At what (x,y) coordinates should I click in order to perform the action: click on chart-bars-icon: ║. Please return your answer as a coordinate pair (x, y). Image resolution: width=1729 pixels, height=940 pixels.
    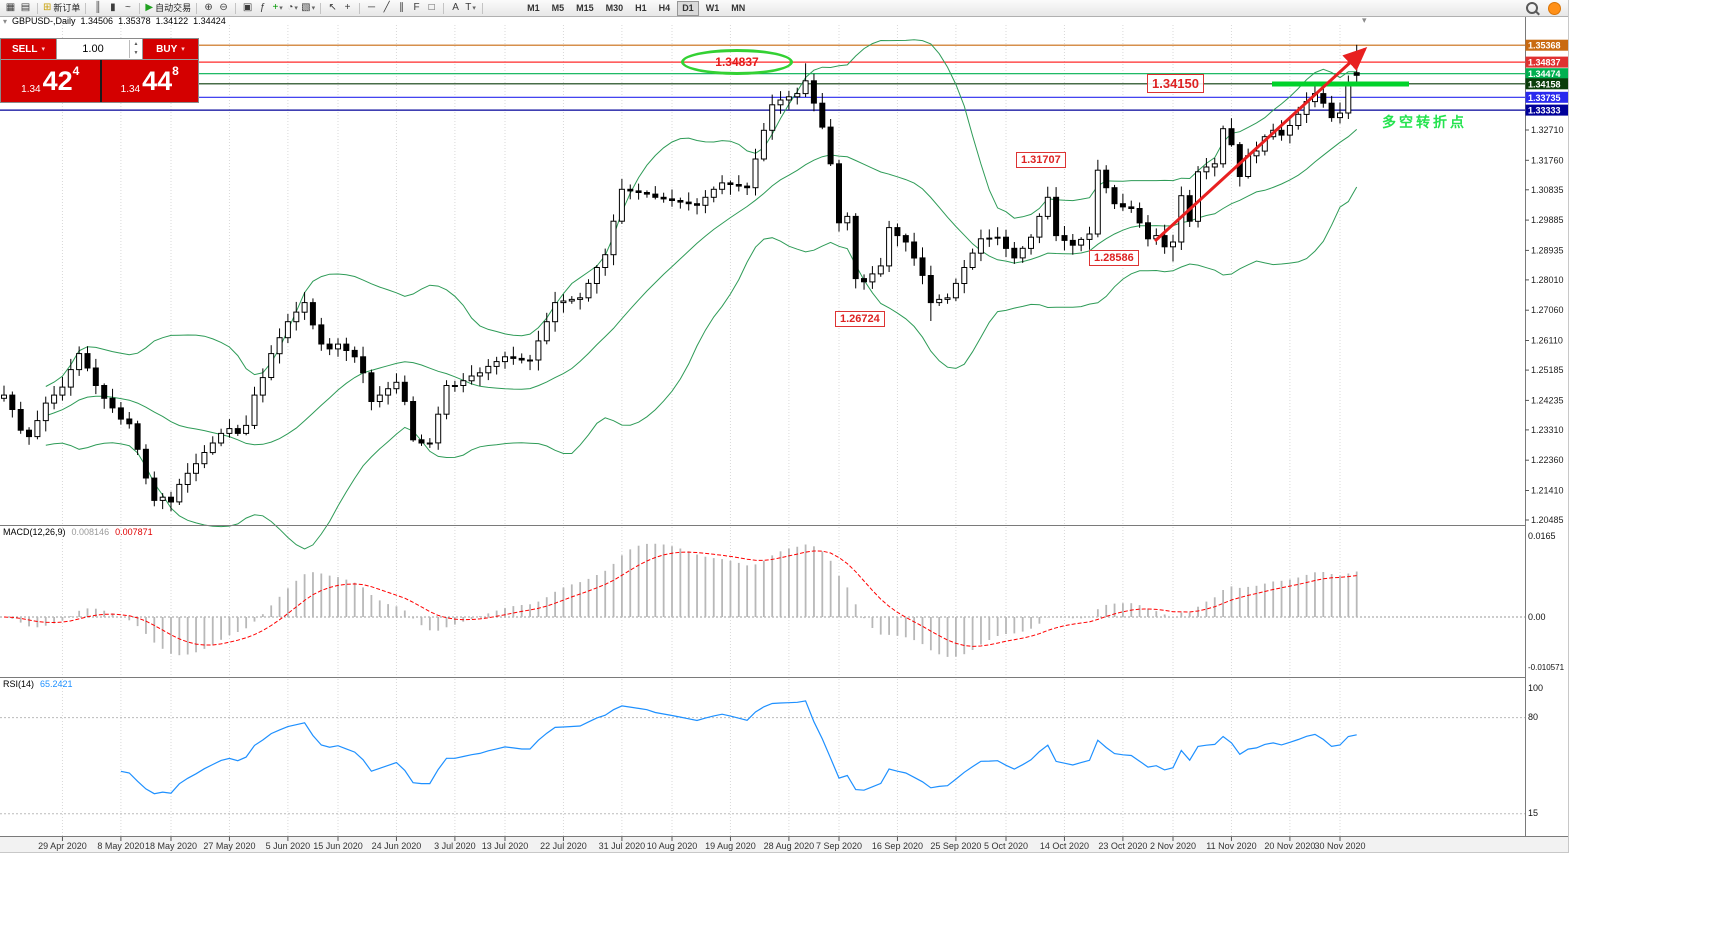
    Looking at the image, I should click on (98, 7).